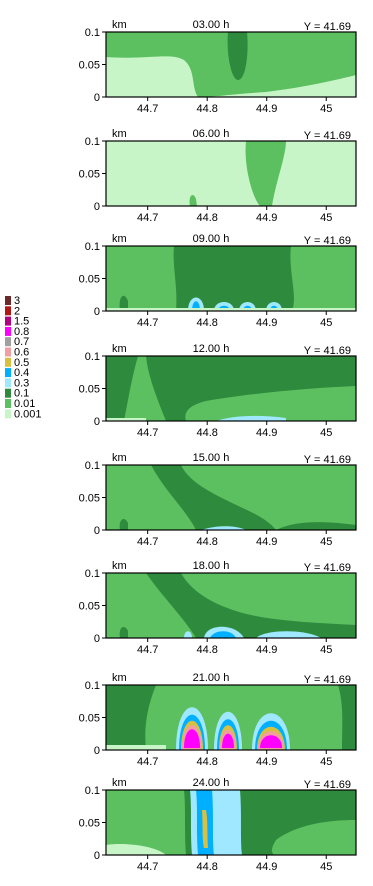 This screenshot has height=886, width=373. I want to click on time-label: 24.00 h, so click(211, 783).